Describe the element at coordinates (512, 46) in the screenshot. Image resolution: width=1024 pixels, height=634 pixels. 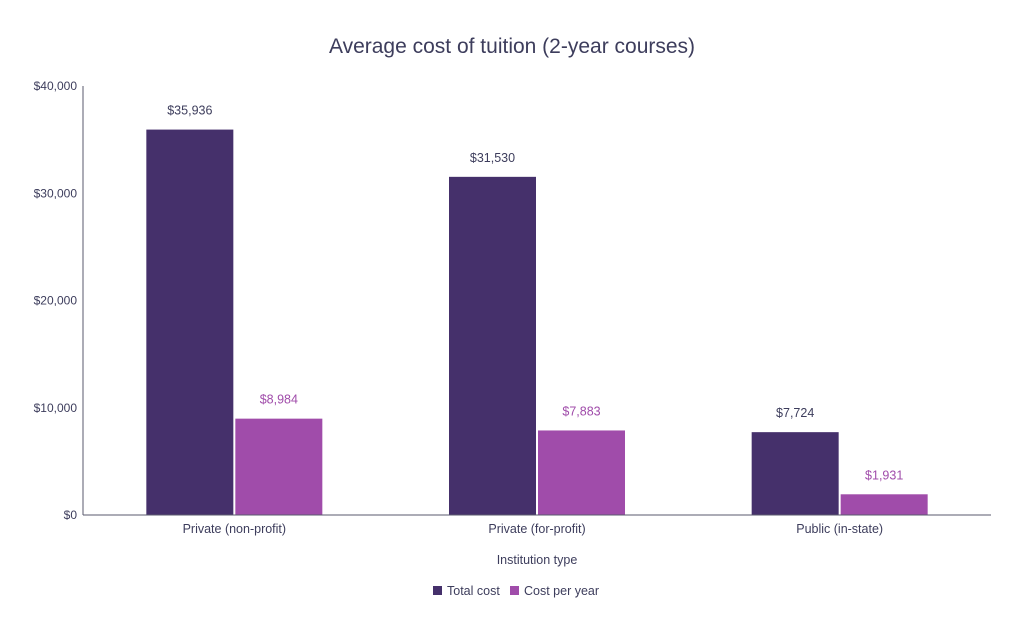
I see `chart-title: Average cost of tuition (2-year courses)` at that location.